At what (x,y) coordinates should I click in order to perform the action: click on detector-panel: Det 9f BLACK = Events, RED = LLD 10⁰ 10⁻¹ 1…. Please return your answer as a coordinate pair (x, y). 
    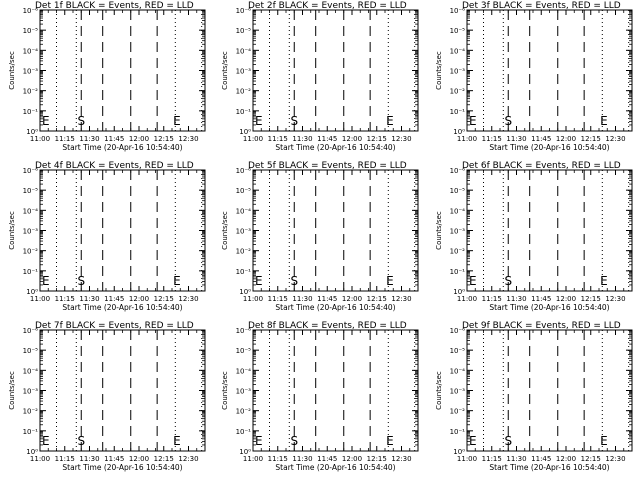
    Looking at the image, I should click on (534, 396).